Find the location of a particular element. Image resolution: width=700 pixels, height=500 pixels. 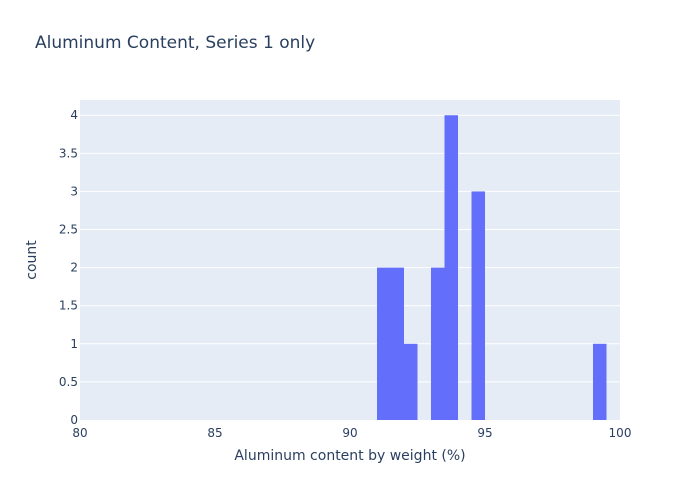

x-axis-title: Aluminum content by weight (%) is located at coordinates (349, 456).